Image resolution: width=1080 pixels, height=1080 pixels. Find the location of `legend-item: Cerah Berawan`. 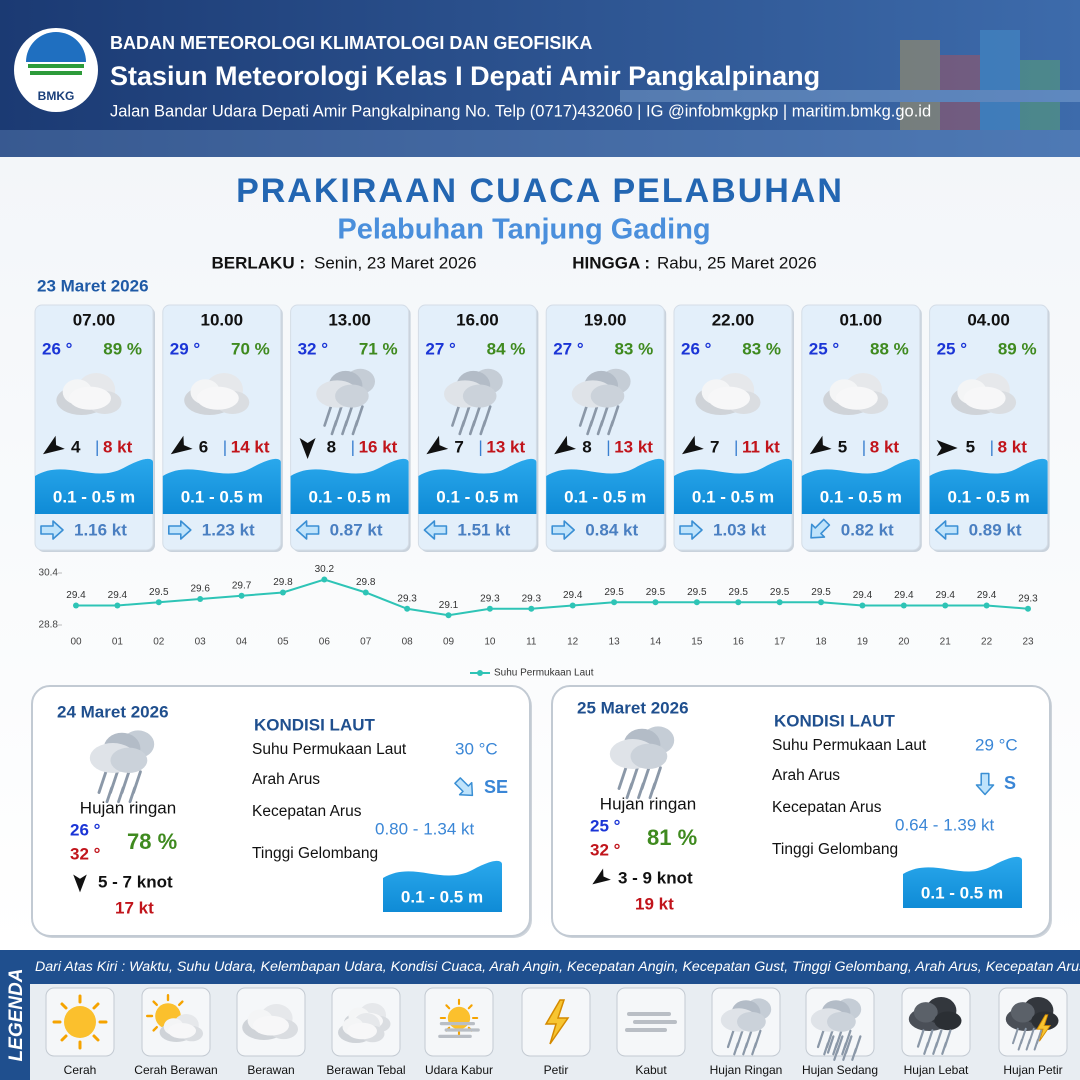

legend-item: Cerah Berawan is located at coordinates (175, 1070).